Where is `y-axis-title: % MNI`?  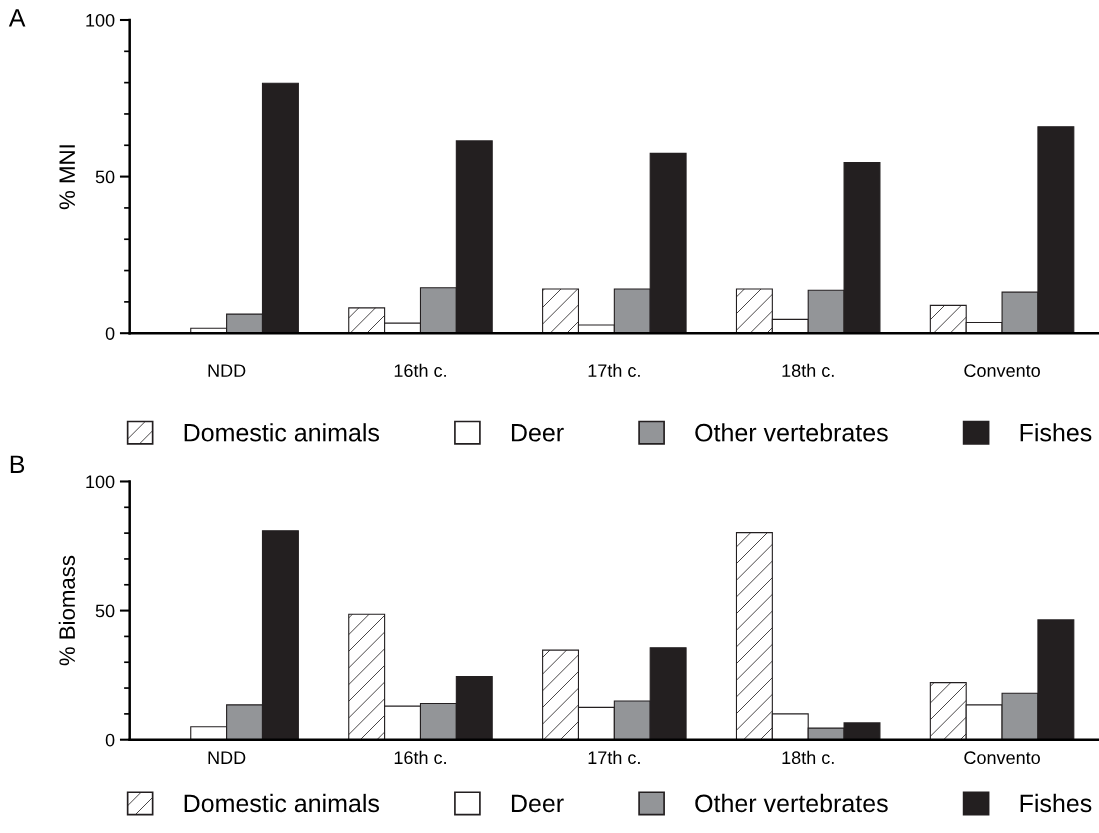 y-axis-title: % MNI is located at coordinates (67, 177).